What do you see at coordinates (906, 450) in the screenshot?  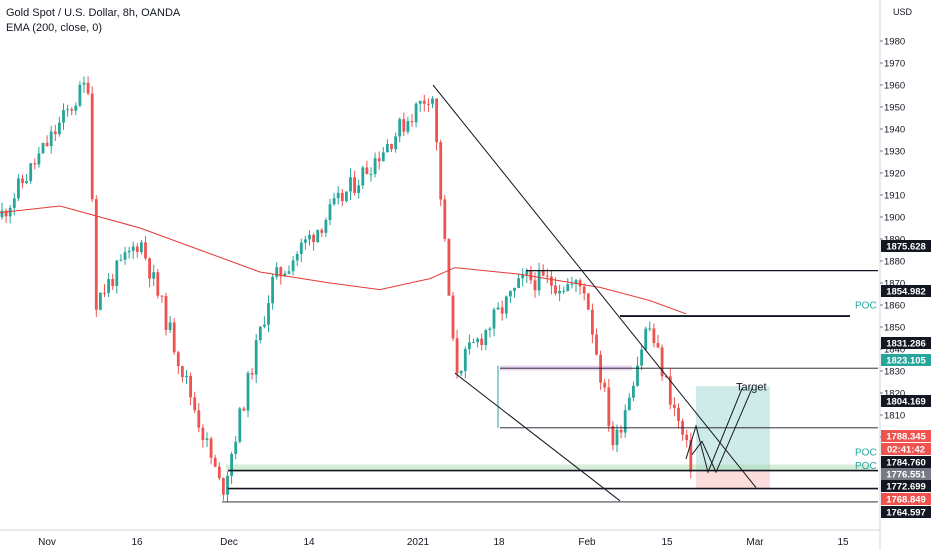 I see `price-label-text: 02:41:42` at bounding box center [906, 450].